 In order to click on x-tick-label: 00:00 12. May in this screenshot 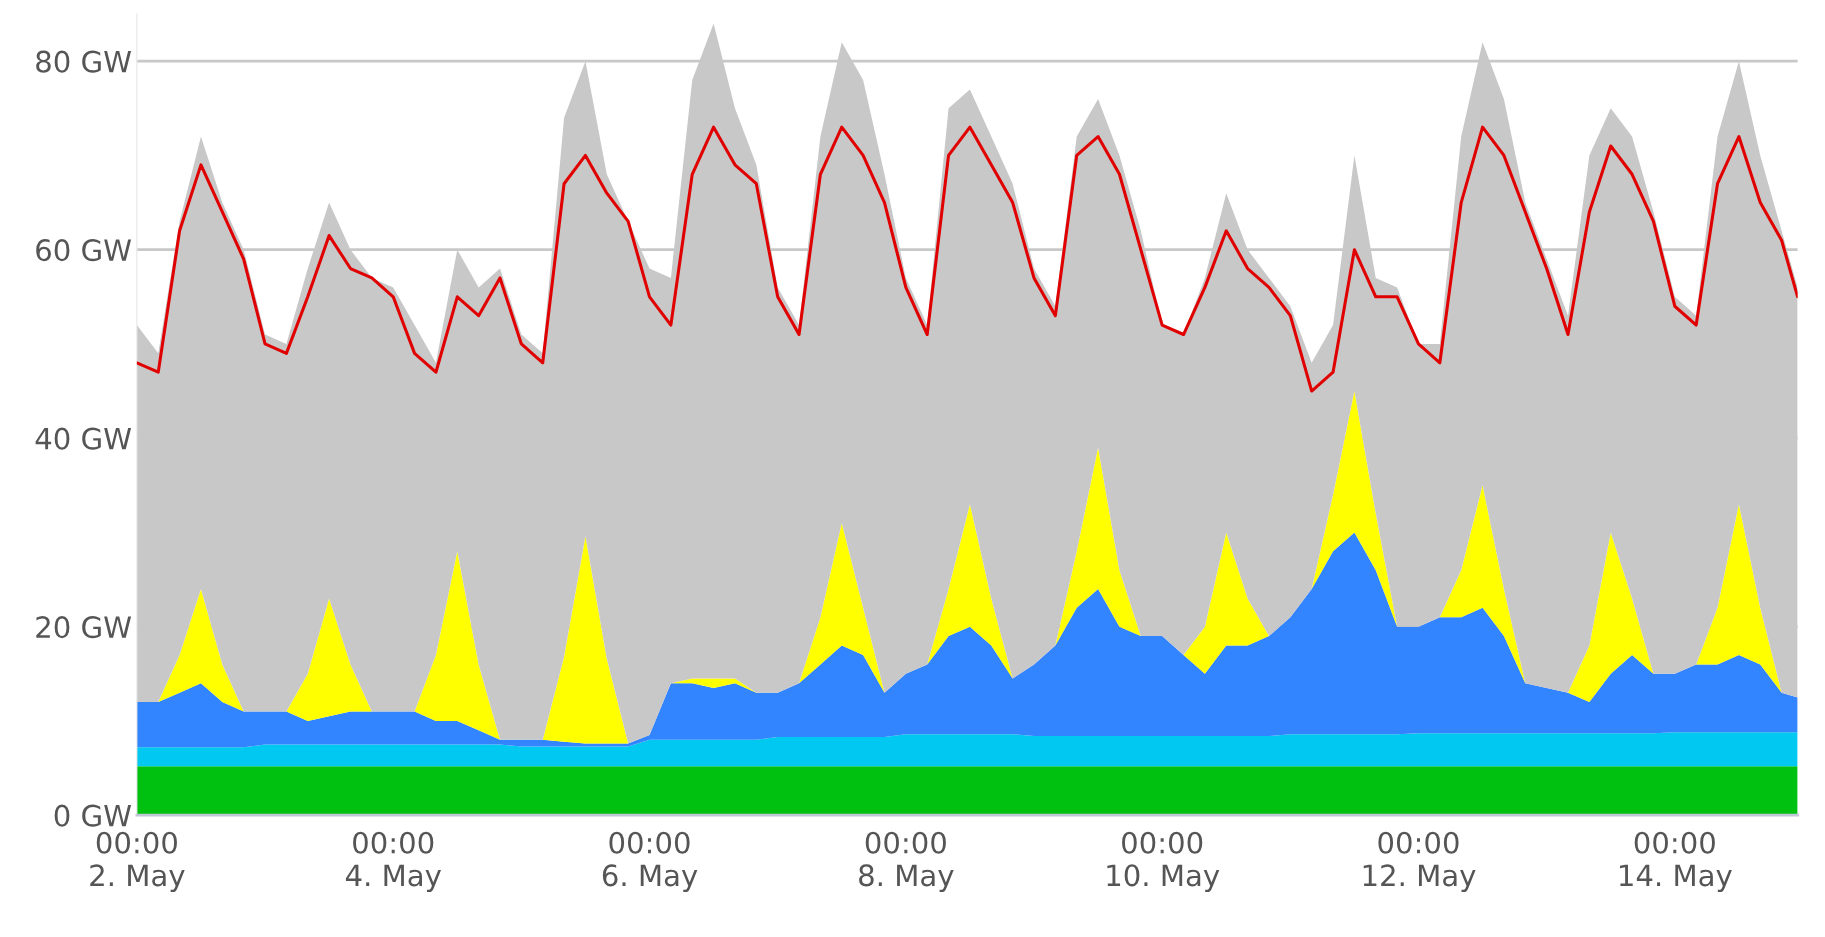, I will do `click(1419, 862)`.